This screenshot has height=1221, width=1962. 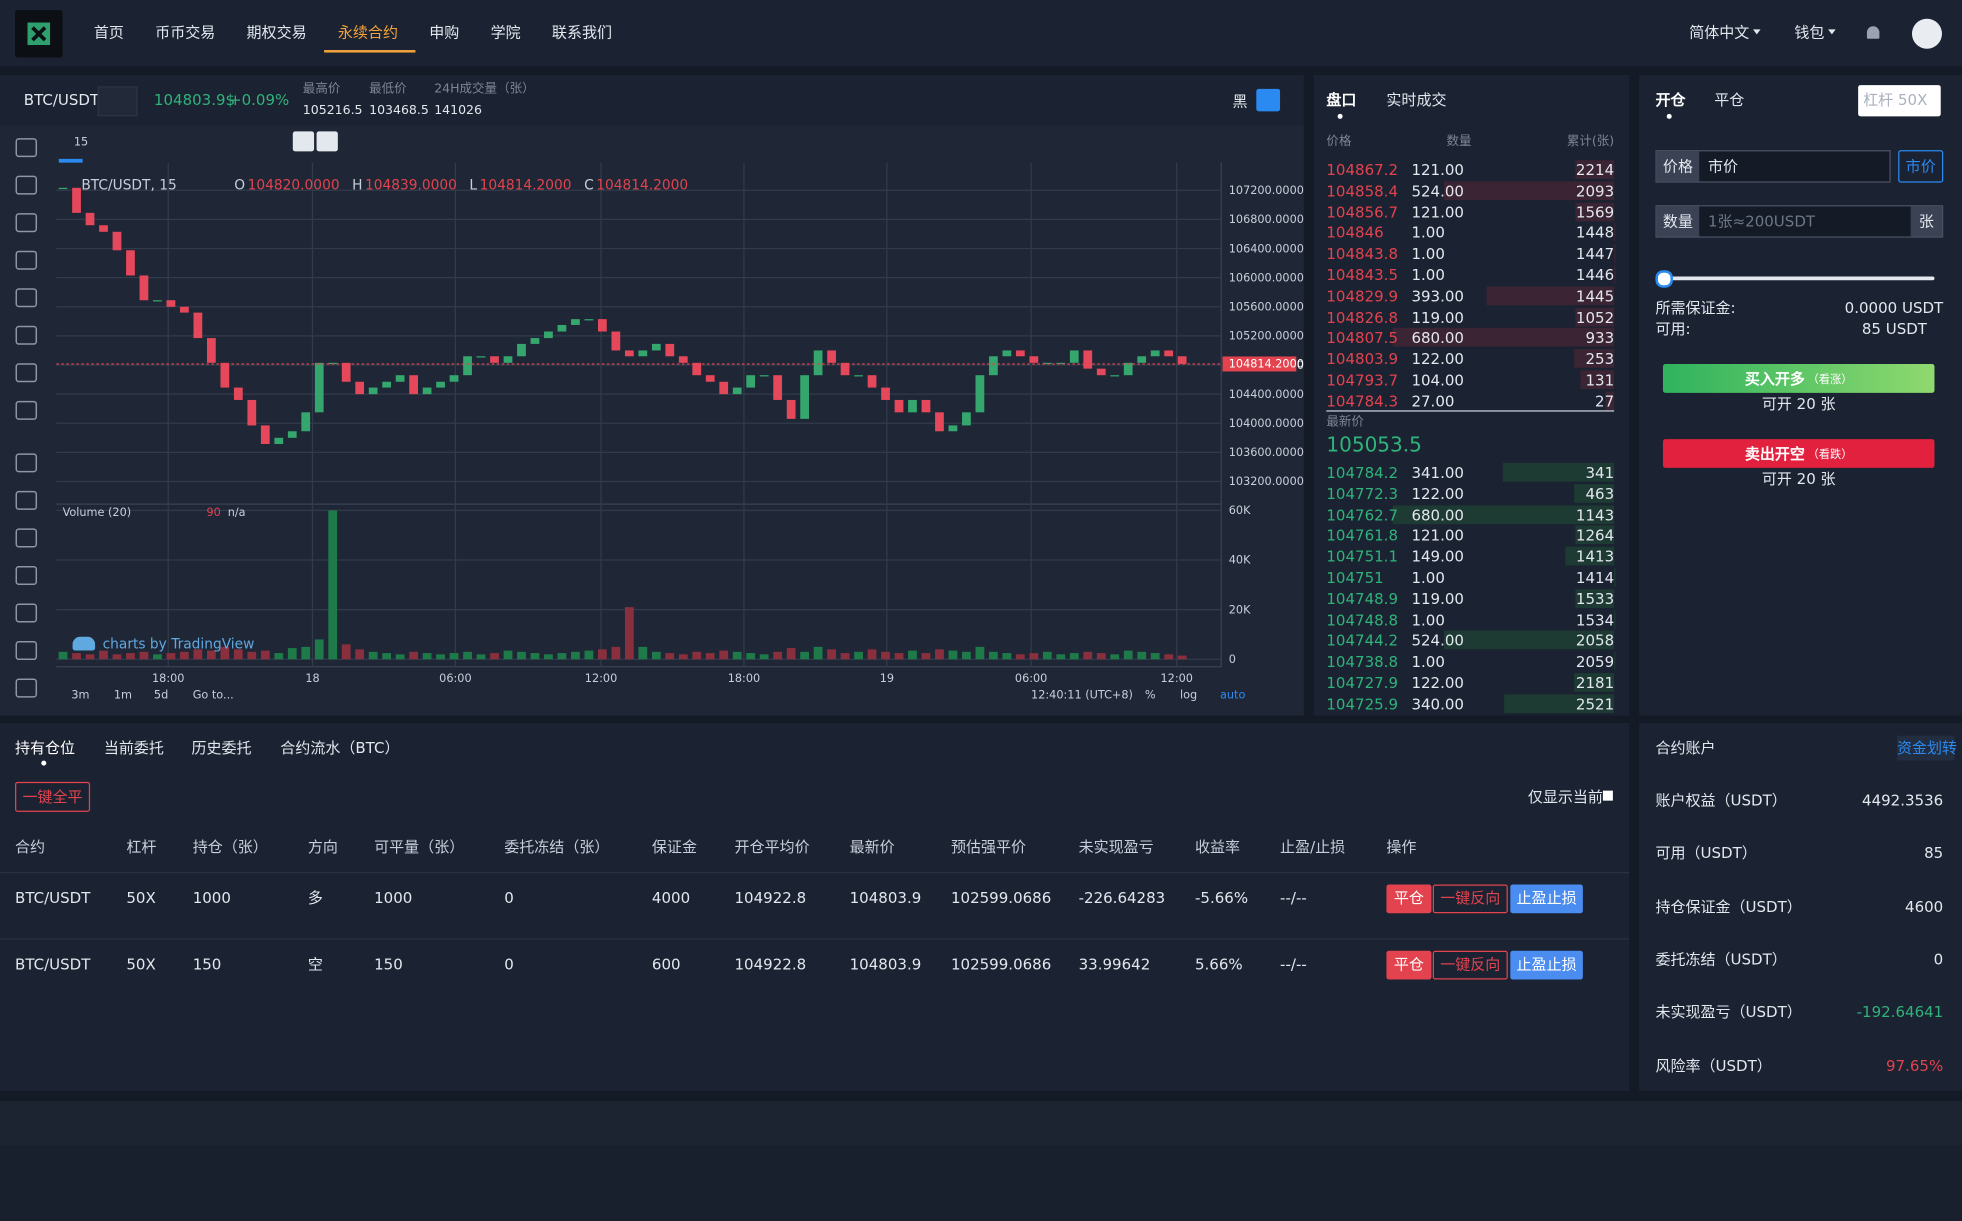 What do you see at coordinates (1590, 142) in the screenshot?
I see `book-header: 累计(张)` at bounding box center [1590, 142].